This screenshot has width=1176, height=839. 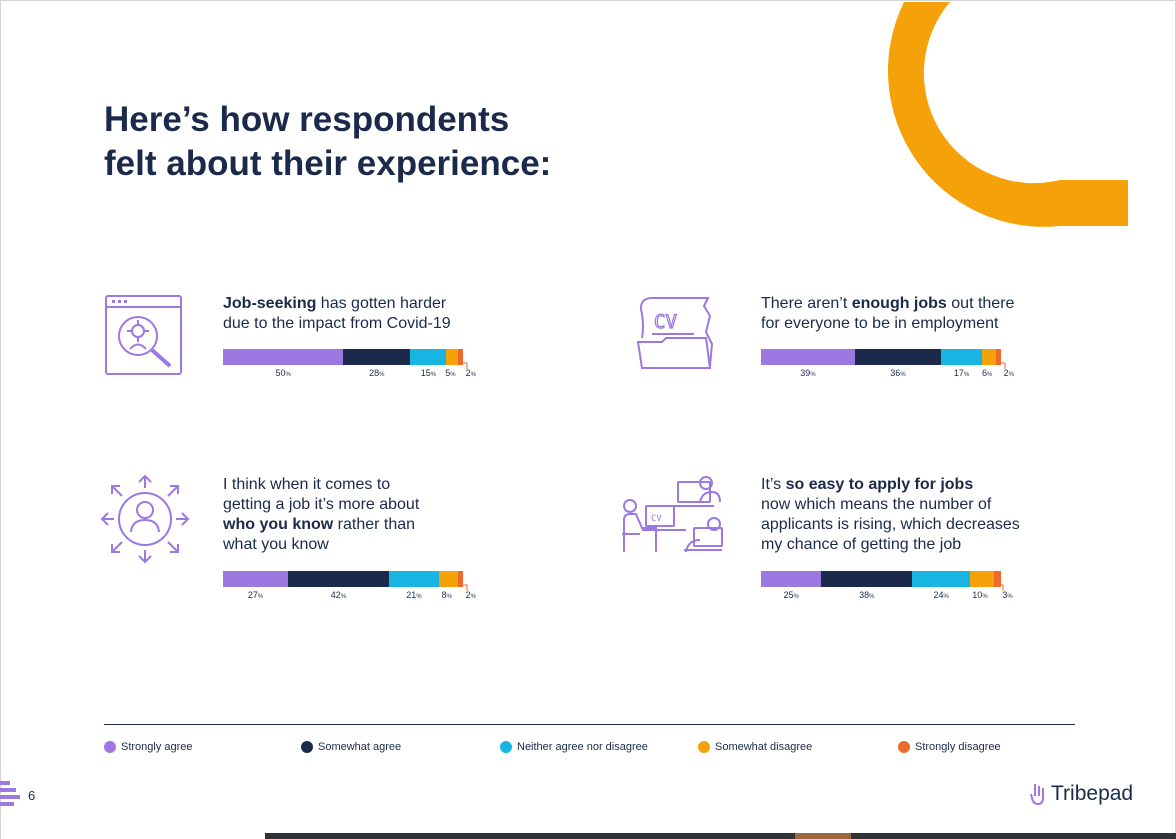 What do you see at coordinates (589, 724) in the screenshot?
I see `legend-divider` at bounding box center [589, 724].